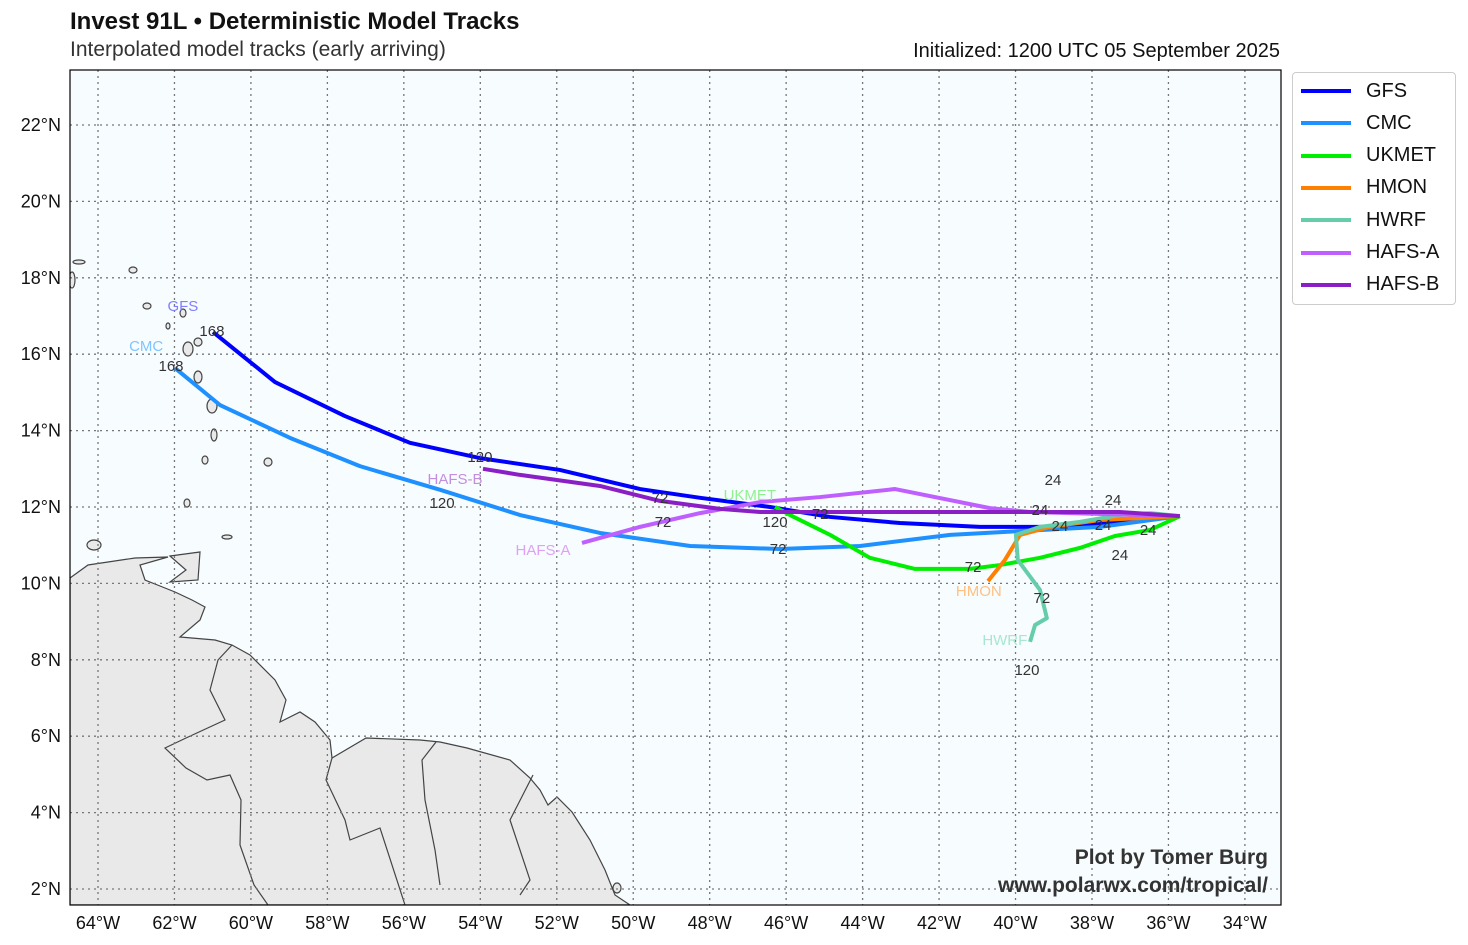 The width and height of the screenshot is (1468, 945). Describe the element at coordinates (46, 889) in the screenshot. I see `y-tick-label: 2°N` at that location.